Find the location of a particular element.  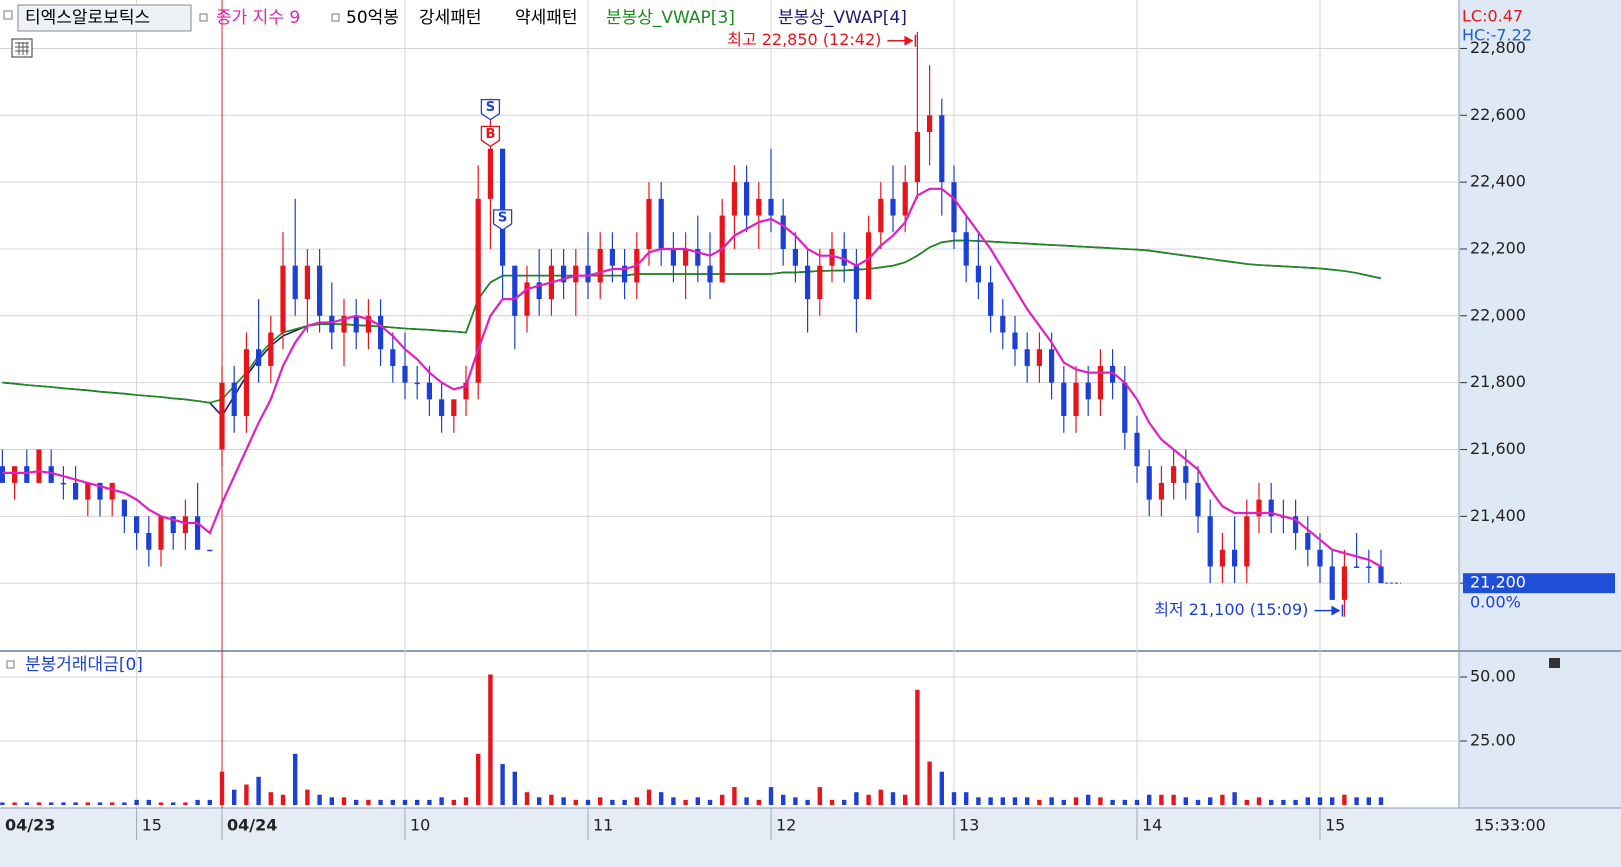

symbol-button is located at coordinates (104, 18).